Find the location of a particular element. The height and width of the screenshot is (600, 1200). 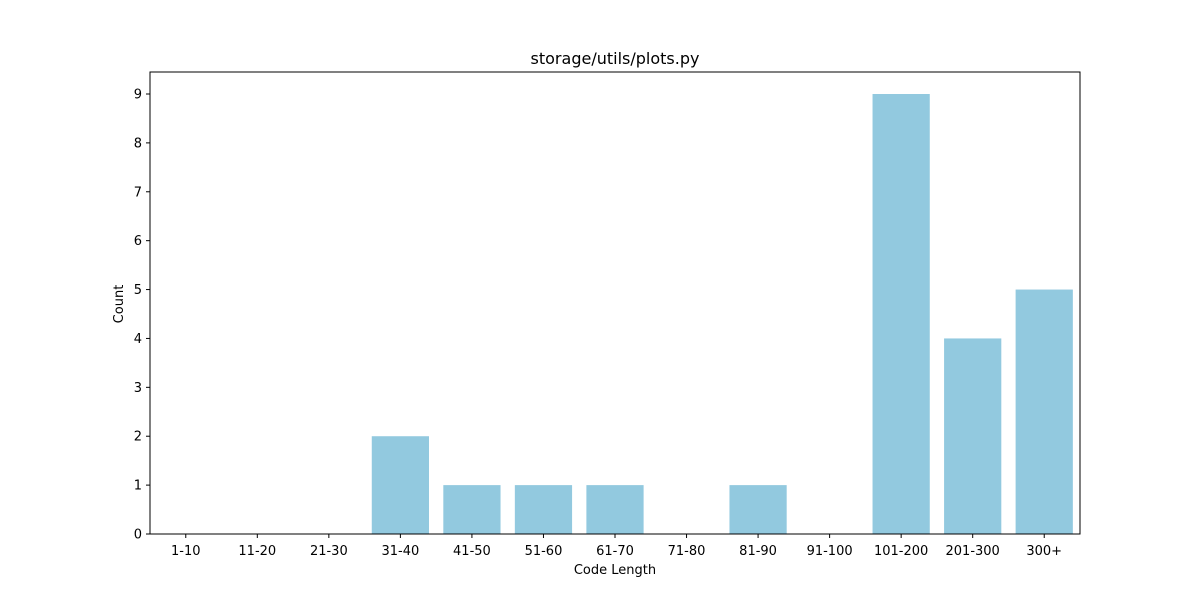

x-tick-label: 81-90 is located at coordinates (758, 551).